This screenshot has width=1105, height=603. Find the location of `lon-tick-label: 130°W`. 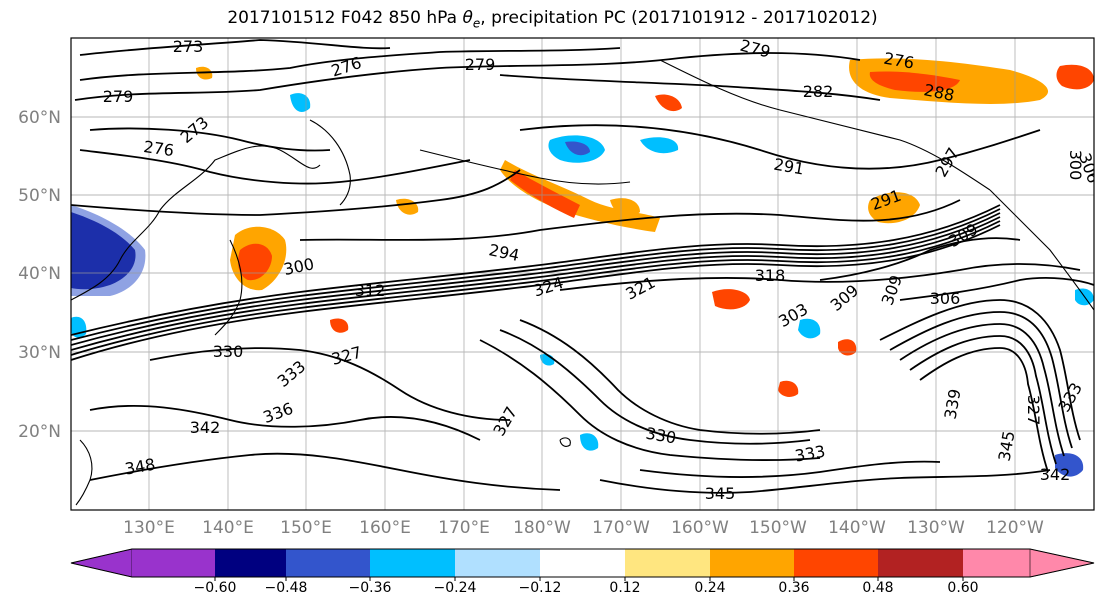

lon-tick-label: 130°W is located at coordinates (936, 528).